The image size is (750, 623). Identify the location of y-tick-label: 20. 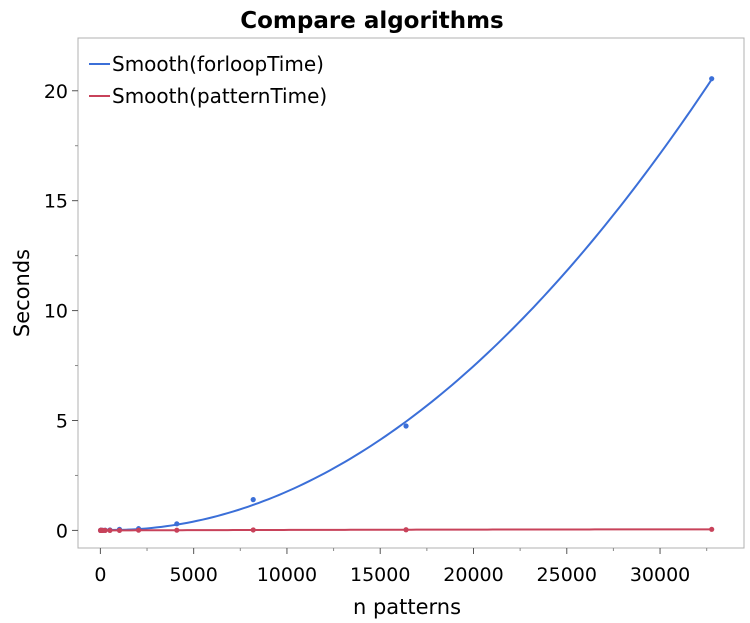
(56, 92).